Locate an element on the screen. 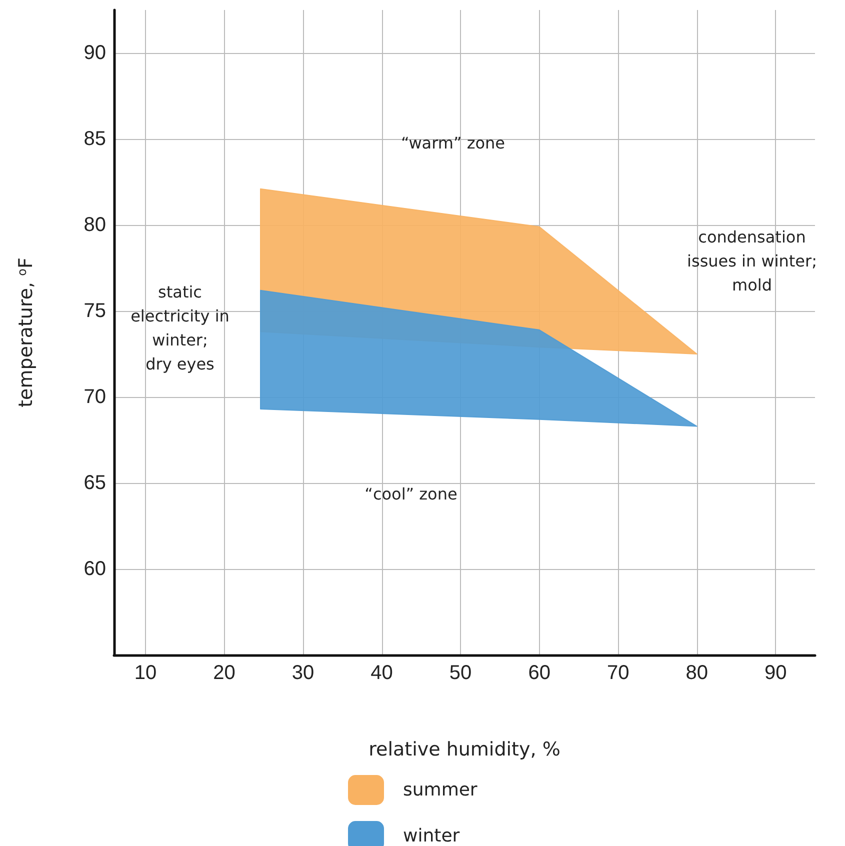  x-tick-label: 80 is located at coordinates (697, 673).